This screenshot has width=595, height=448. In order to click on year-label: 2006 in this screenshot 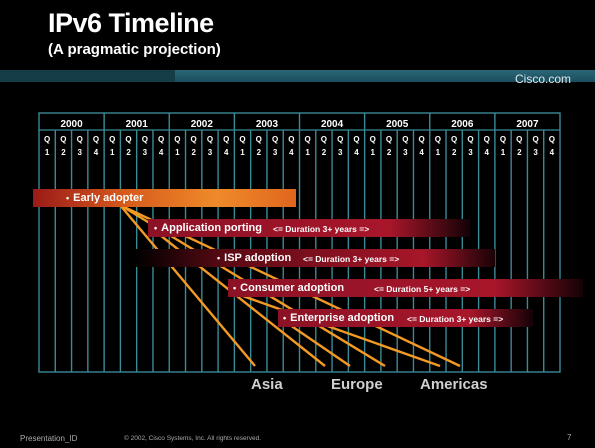, I will do `click(462, 124)`.